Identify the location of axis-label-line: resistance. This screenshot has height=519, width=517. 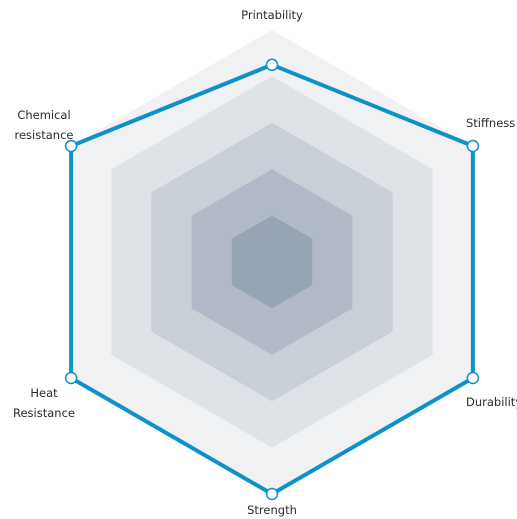
(44, 135).